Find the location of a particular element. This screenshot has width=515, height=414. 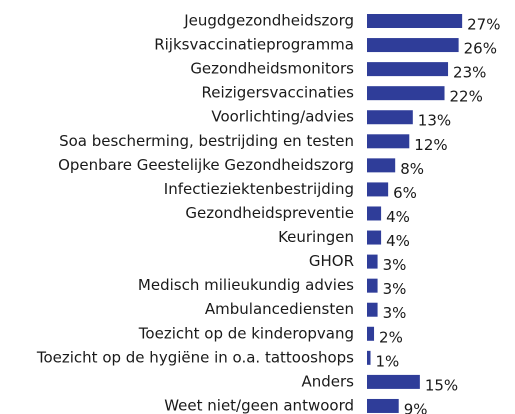

category-label: Gezondheidsmonitors is located at coordinates (272, 69).